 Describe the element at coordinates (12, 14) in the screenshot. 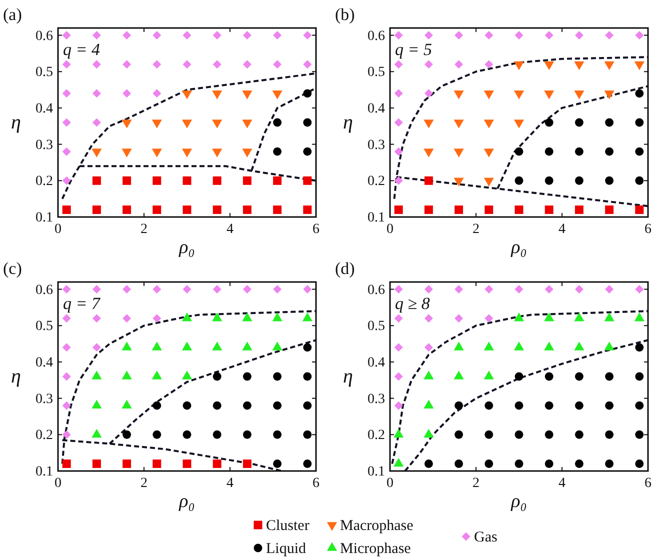

I see `chart-title: (a)` at that location.